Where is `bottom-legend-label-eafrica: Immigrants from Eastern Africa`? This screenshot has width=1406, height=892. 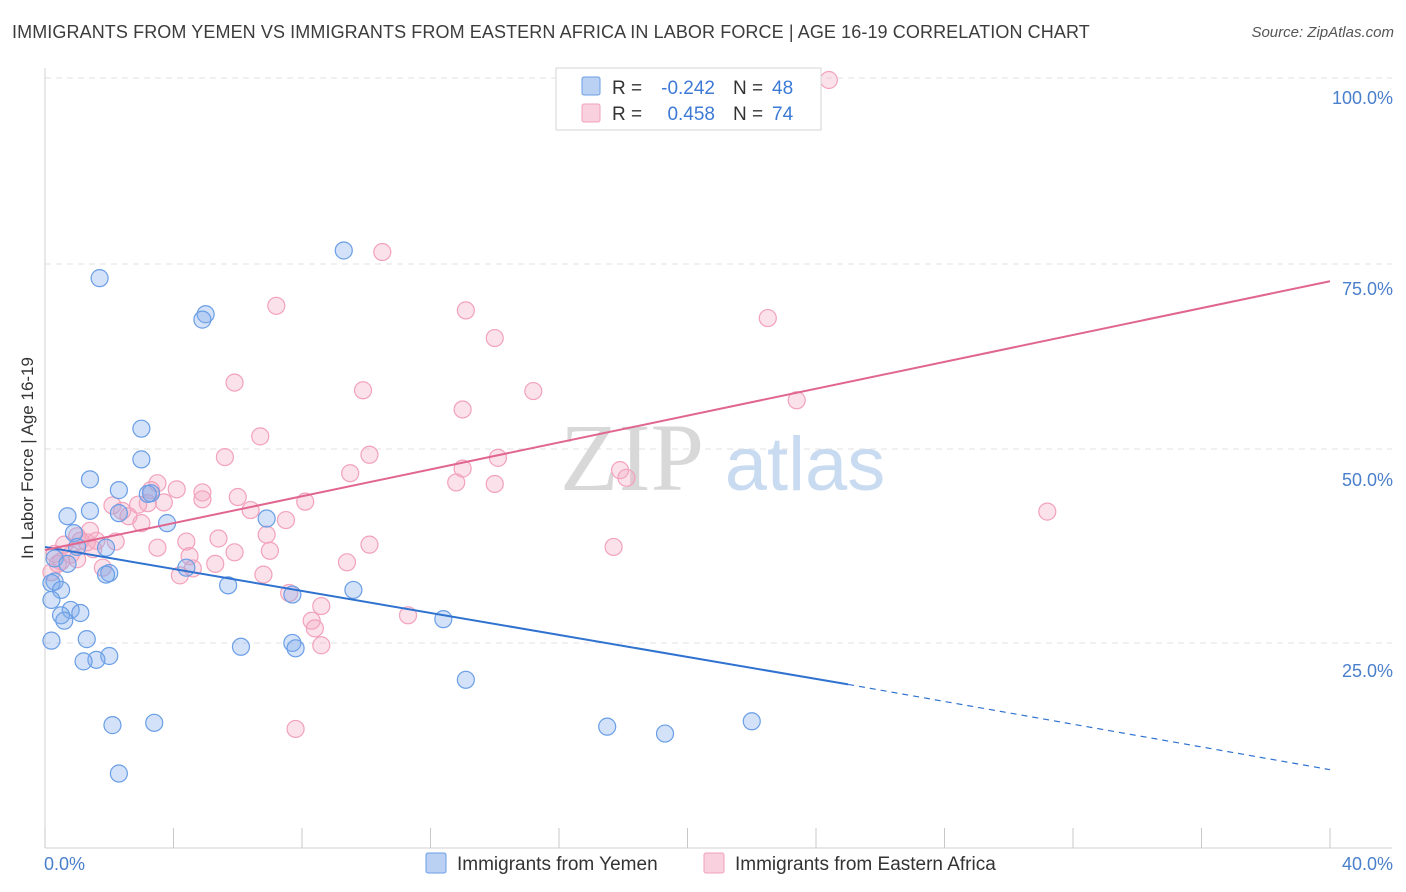 bottom-legend-label-eafrica: Immigrants from Eastern Africa is located at coordinates (865, 864).